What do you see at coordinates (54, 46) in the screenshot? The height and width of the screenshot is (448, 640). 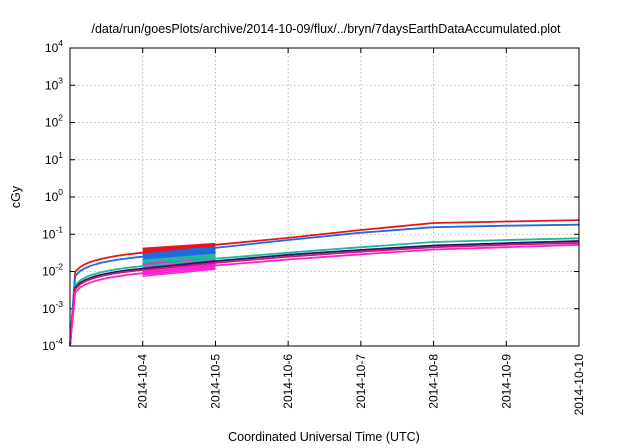 I see `y-tick-label: 10⁴` at bounding box center [54, 46].